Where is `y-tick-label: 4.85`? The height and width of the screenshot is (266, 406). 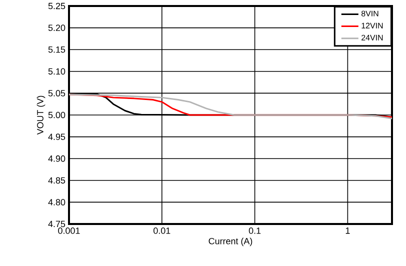
y-tick-label: 4.85 is located at coordinates (57, 180).